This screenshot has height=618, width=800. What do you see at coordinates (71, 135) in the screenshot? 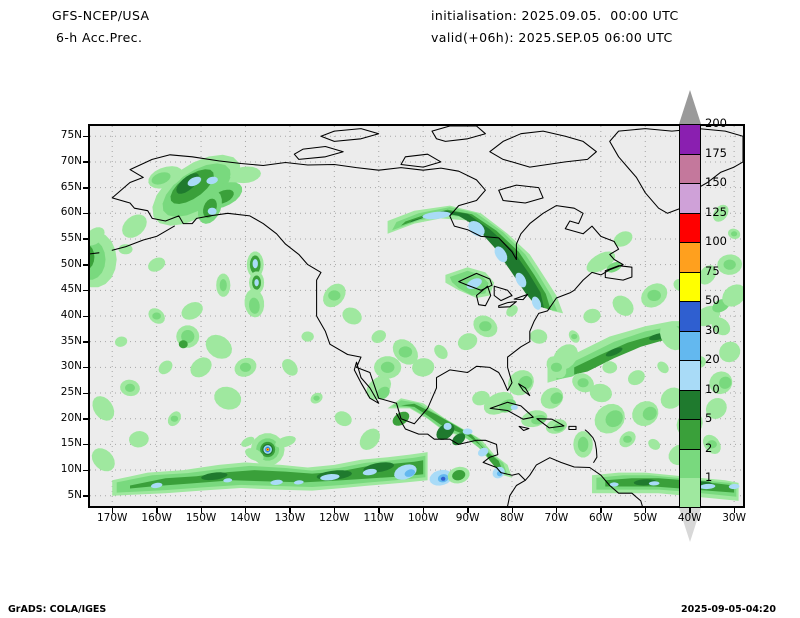
I see `lat-tick-label: 75N` at bounding box center [71, 135].